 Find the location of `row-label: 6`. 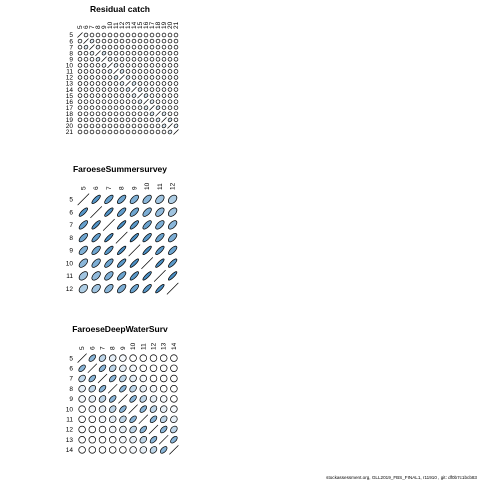

row-label: 6 is located at coordinates (71, 369).